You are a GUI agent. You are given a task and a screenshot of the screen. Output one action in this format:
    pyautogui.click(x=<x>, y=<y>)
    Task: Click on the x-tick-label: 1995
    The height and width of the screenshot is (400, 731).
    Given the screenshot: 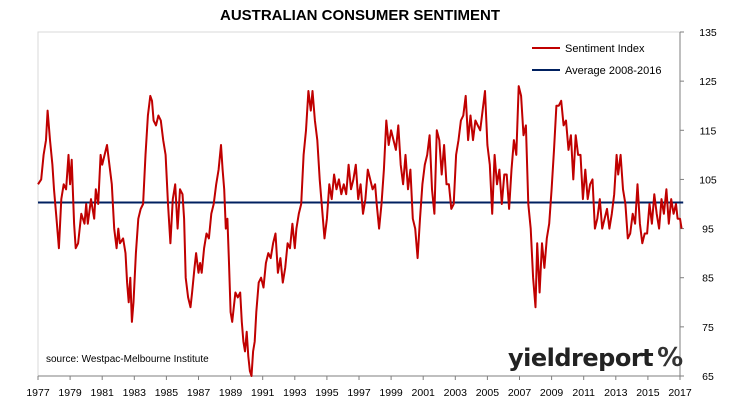 What is the action you would take?
    pyautogui.click(x=327, y=393)
    